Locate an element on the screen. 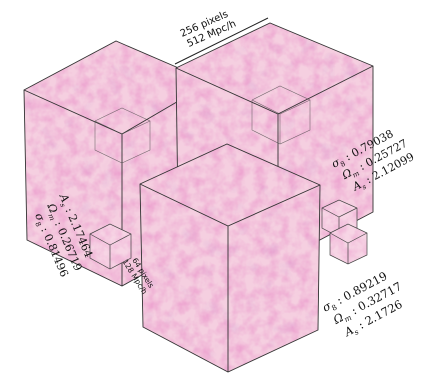  small-cube-left is located at coordinates (110, 246).